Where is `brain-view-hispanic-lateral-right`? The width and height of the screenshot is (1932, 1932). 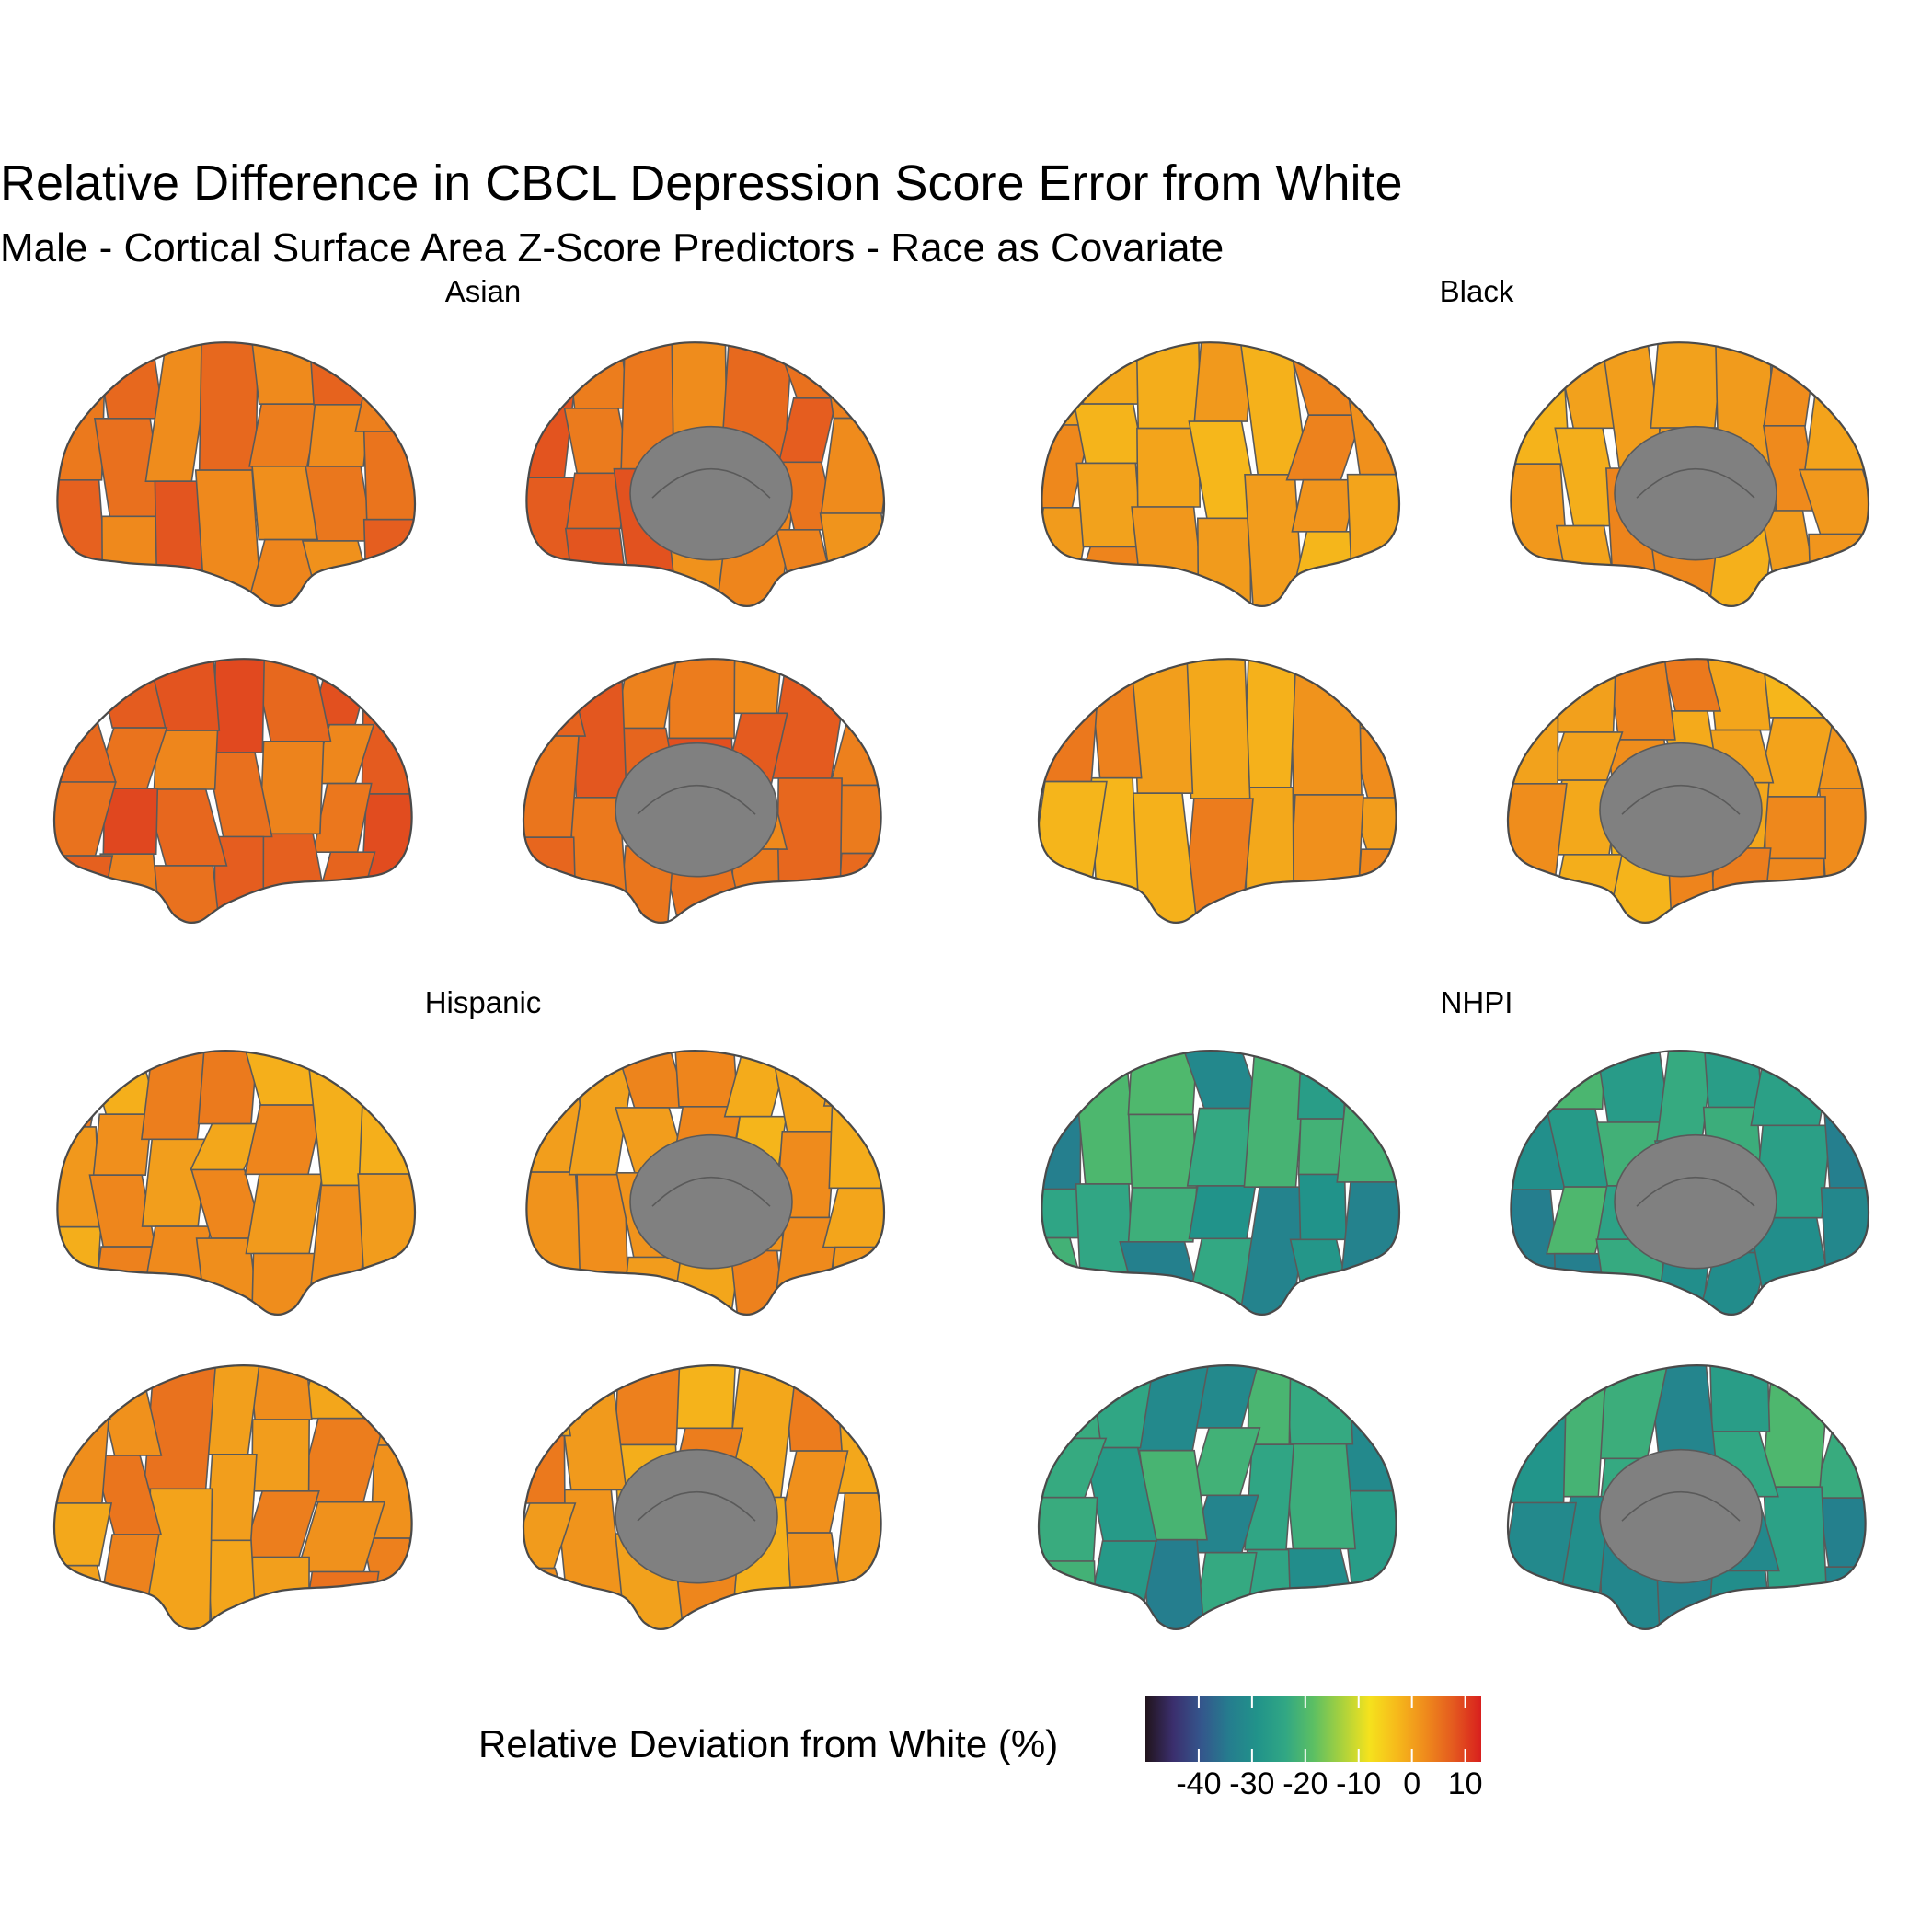 brain-view-hispanic-lateral-right is located at coordinates (232, 1497).